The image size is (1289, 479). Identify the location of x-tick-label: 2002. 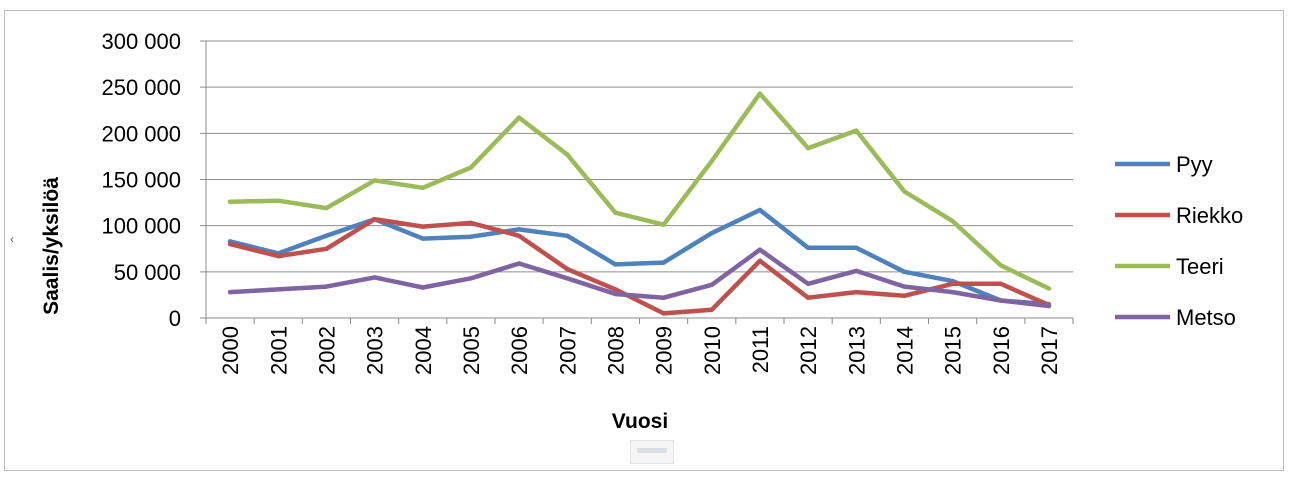
(326, 350).